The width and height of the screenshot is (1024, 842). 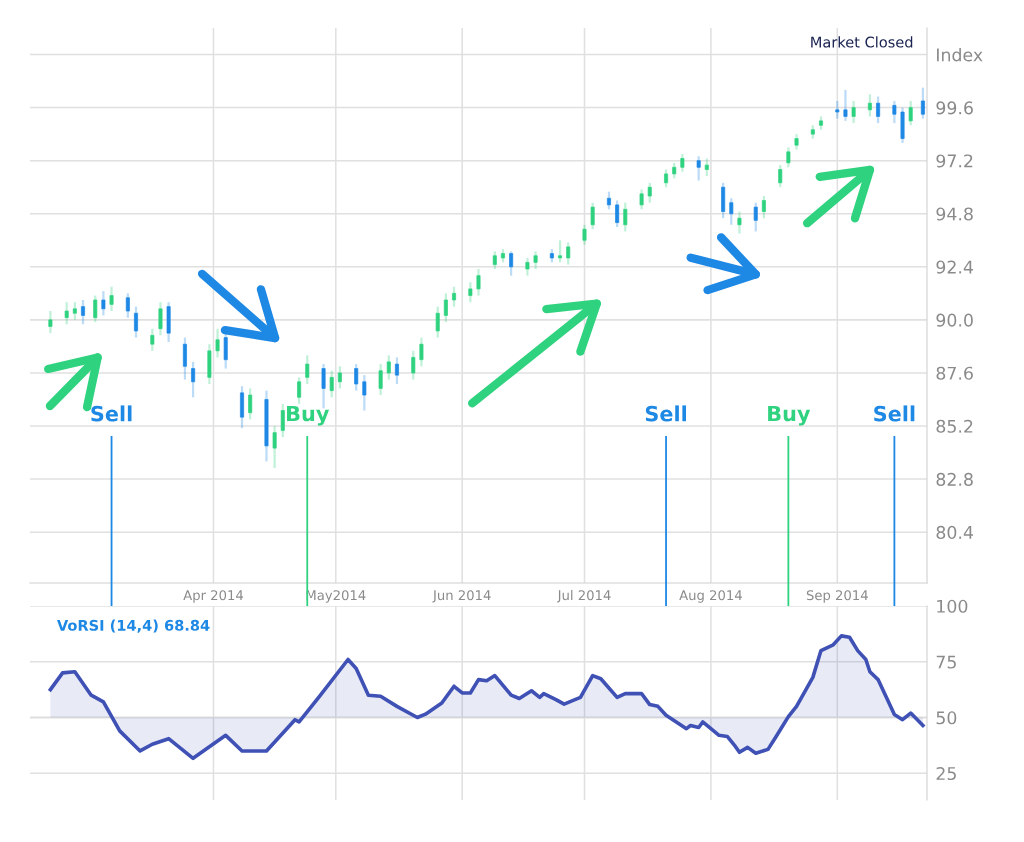 I want to click on y-tick-label: 99.6, so click(x=954, y=108).